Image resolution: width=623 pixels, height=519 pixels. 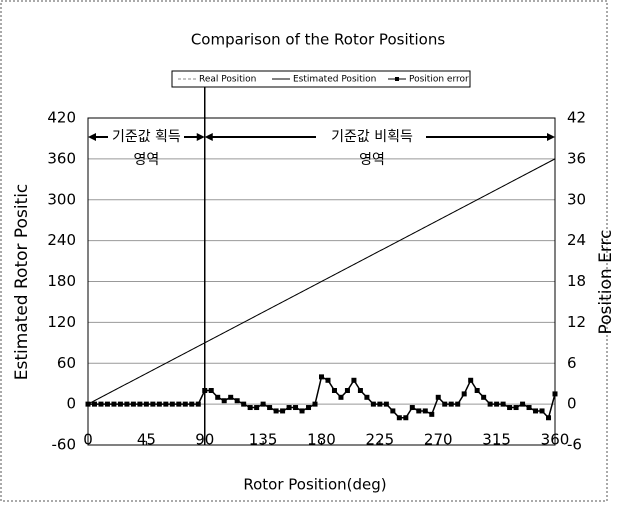 I want to click on x-tick-label: 135, so click(x=263, y=440).